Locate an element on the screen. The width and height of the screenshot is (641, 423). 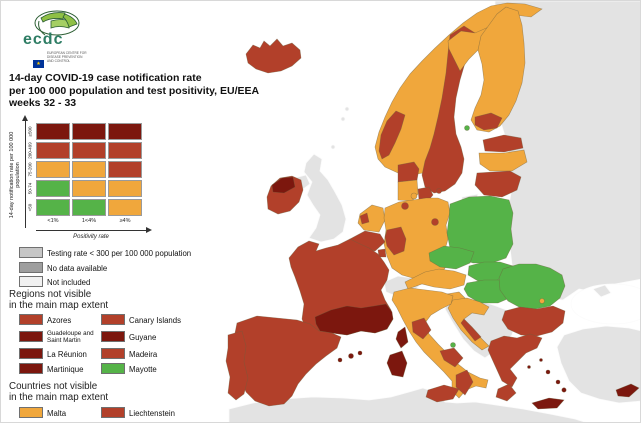
matrix-col-label: <1% is located at coordinates (53, 221).